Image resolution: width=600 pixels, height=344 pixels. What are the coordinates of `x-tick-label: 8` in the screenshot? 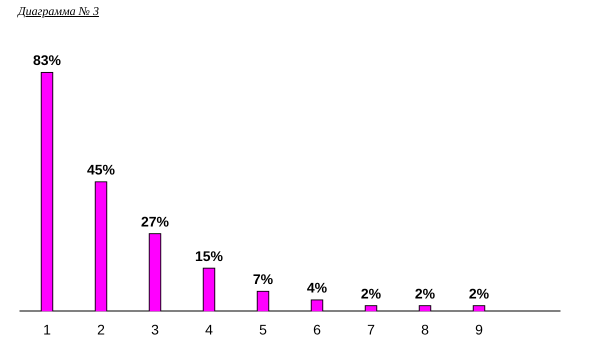 It's located at (425, 329).